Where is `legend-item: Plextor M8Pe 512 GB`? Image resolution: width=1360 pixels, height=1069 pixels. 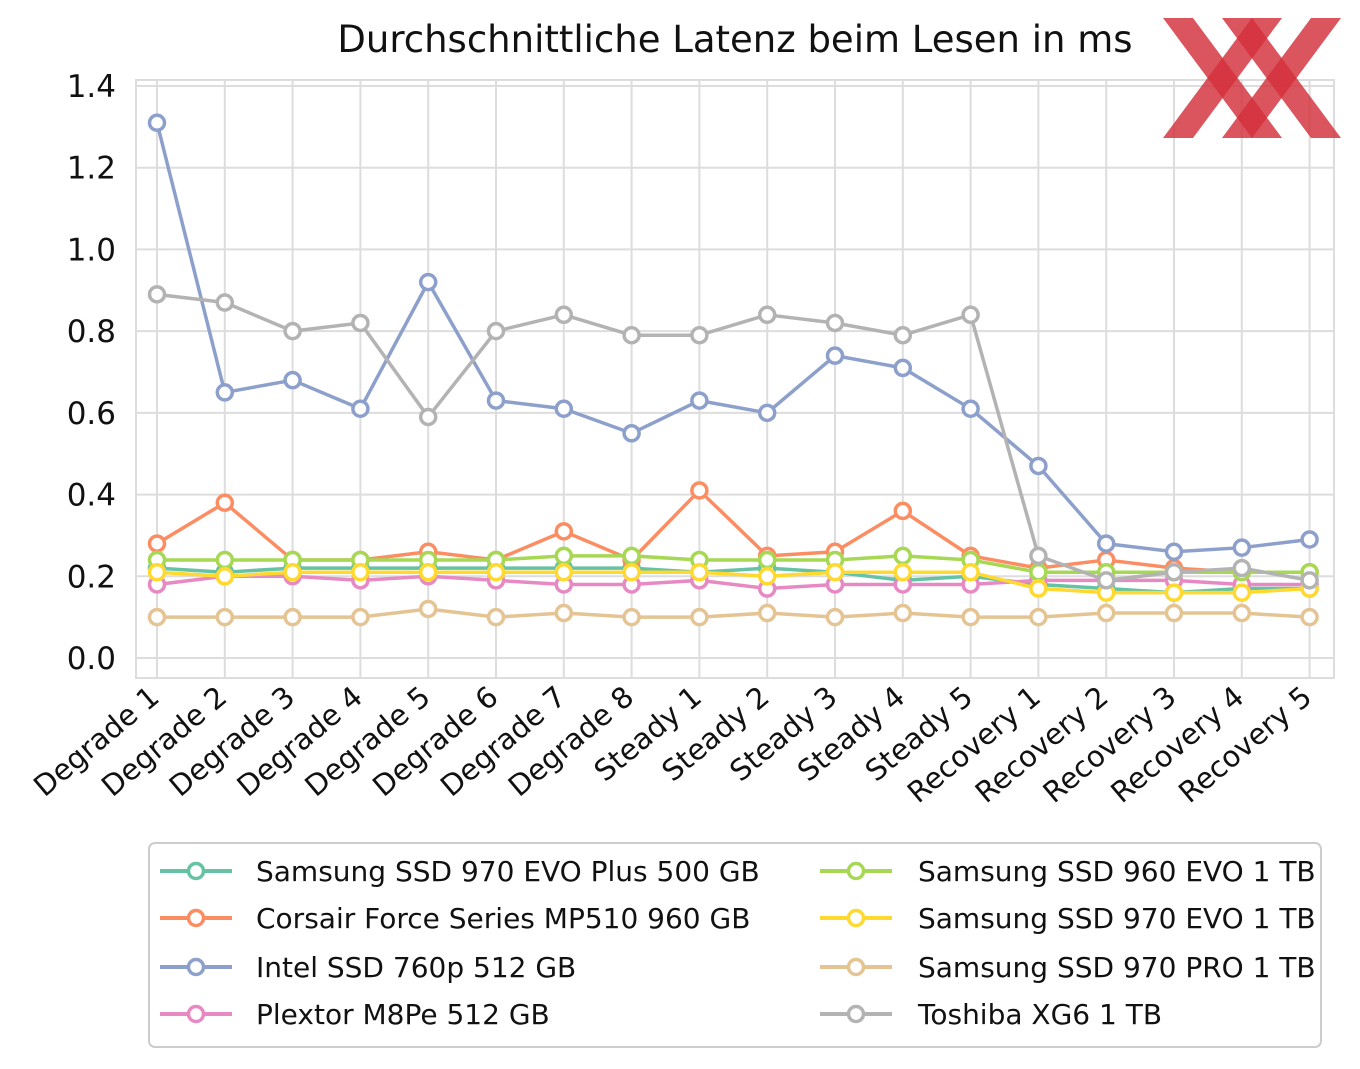 legend-item: Plextor M8Pe 512 GB is located at coordinates (355, 1014).